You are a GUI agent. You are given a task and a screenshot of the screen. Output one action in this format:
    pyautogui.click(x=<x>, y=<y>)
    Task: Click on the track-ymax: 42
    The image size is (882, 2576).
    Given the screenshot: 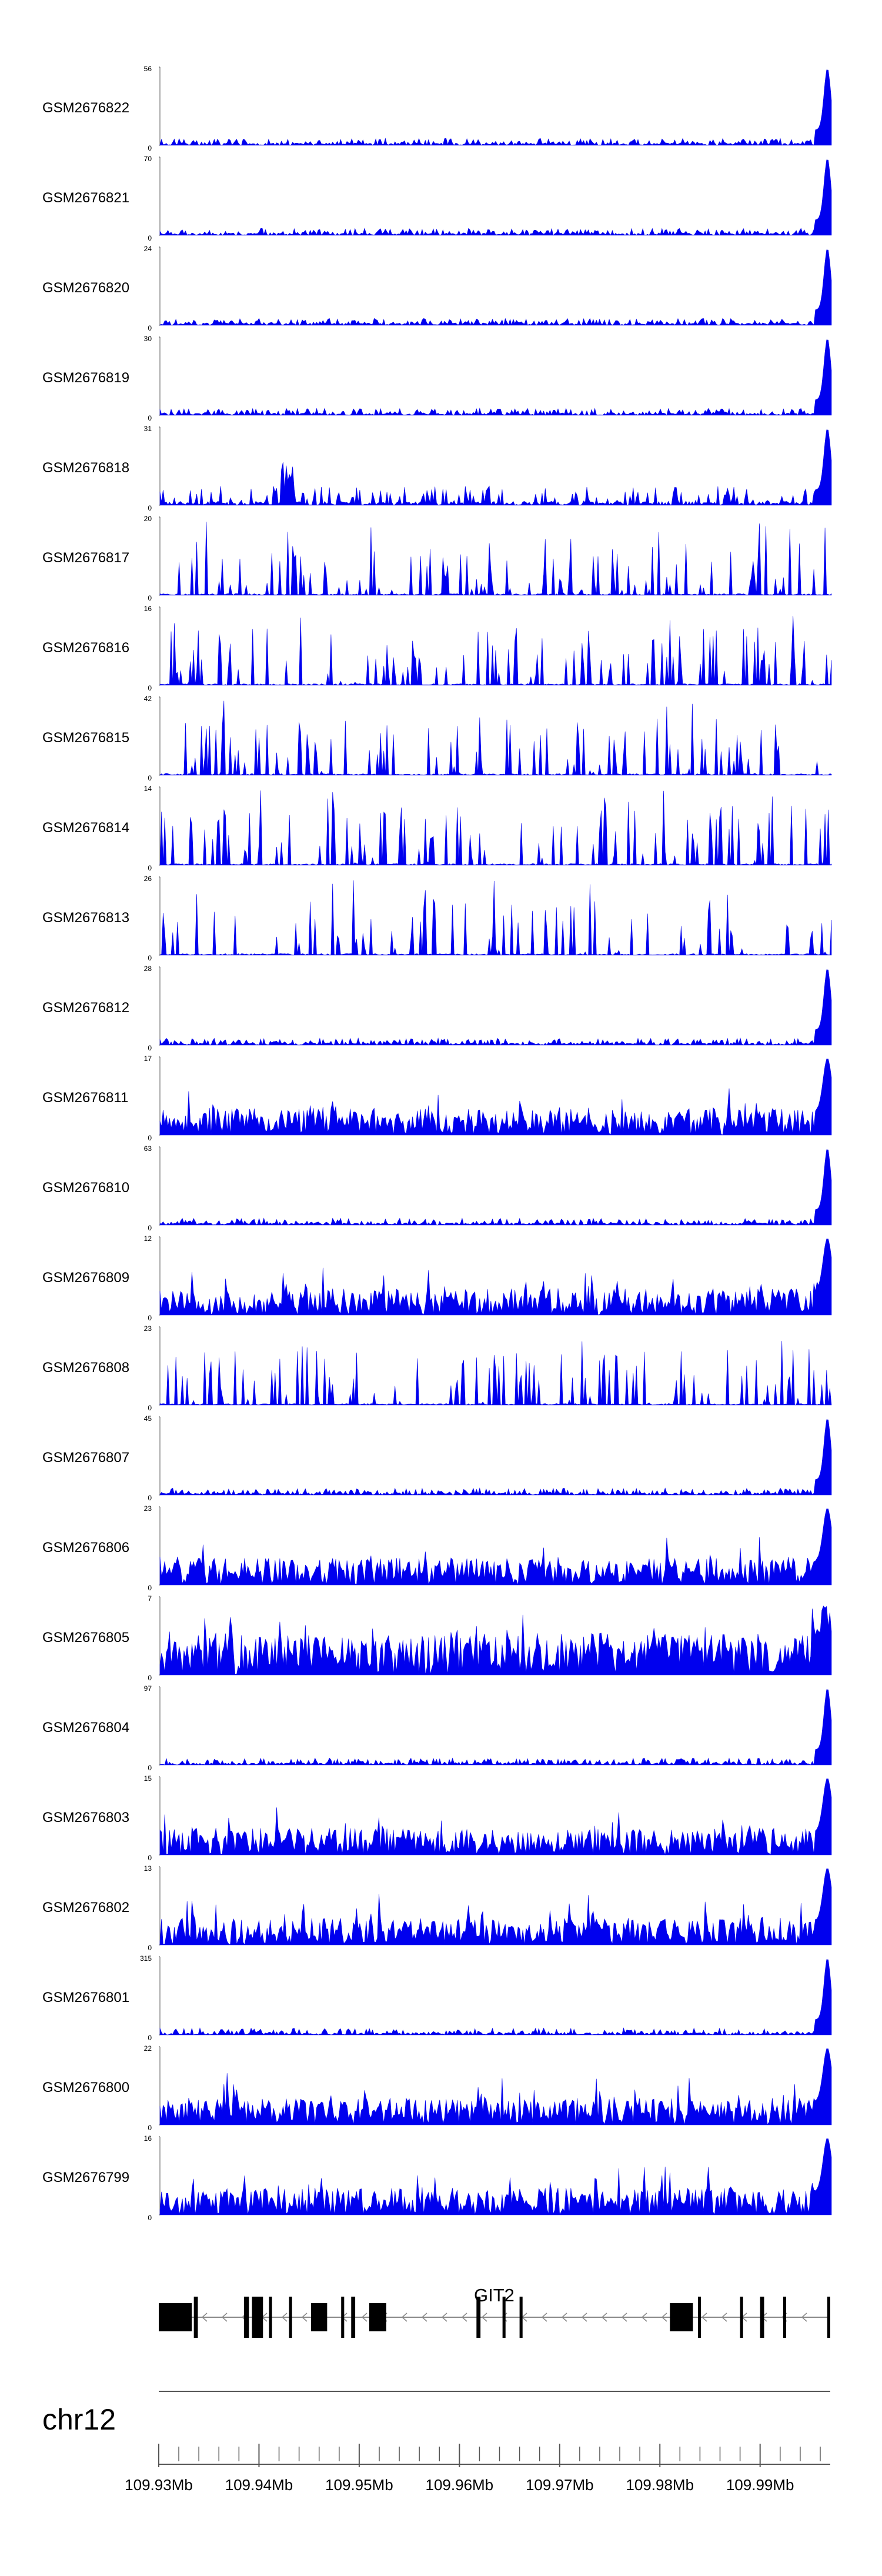 What is the action you would take?
    pyautogui.click(x=147, y=699)
    